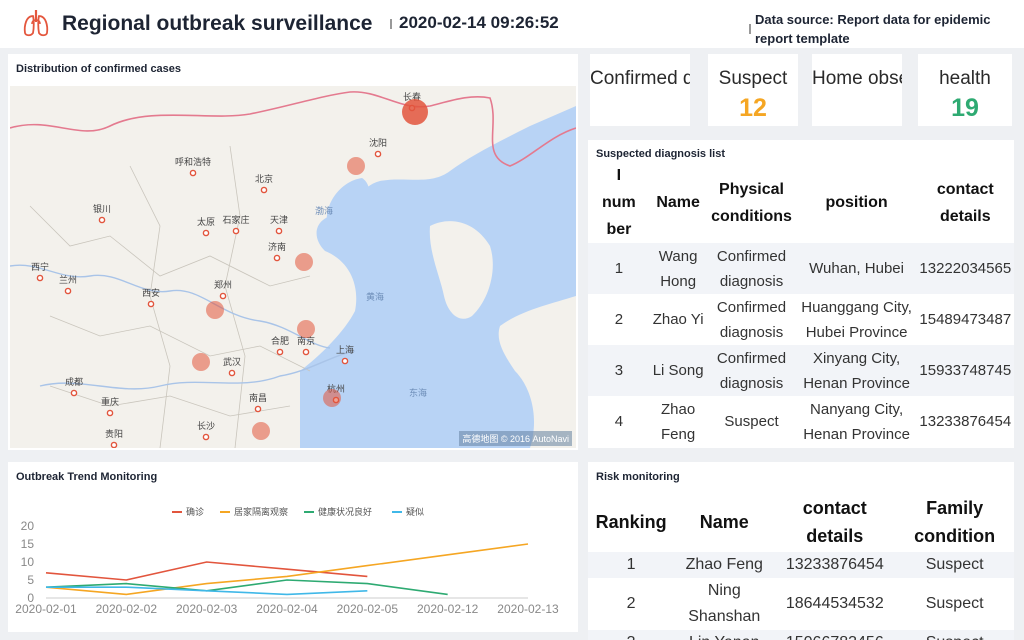 This screenshot has height=640, width=1024. What do you see at coordinates (751, 202) in the screenshot?
I see `column-header: Physical conditions` at bounding box center [751, 202].